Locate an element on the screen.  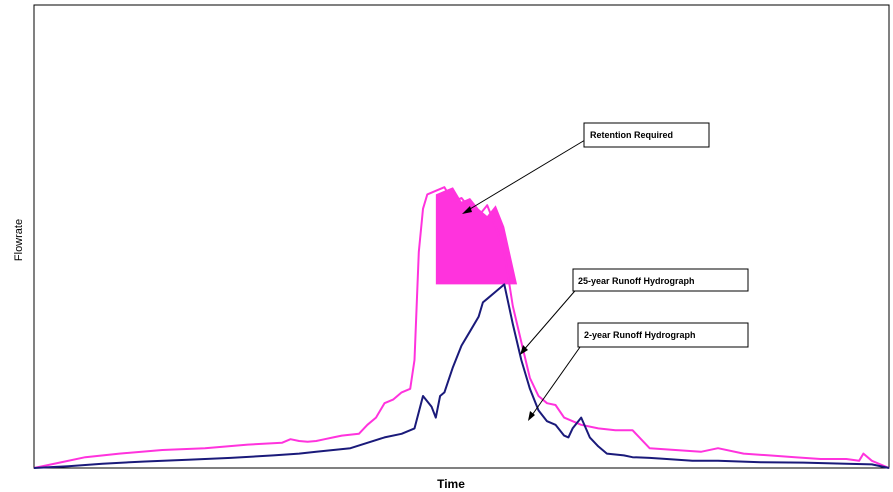
callout-2yr: 2-year Runoff Hydrograph is located at coordinates (638, 371).